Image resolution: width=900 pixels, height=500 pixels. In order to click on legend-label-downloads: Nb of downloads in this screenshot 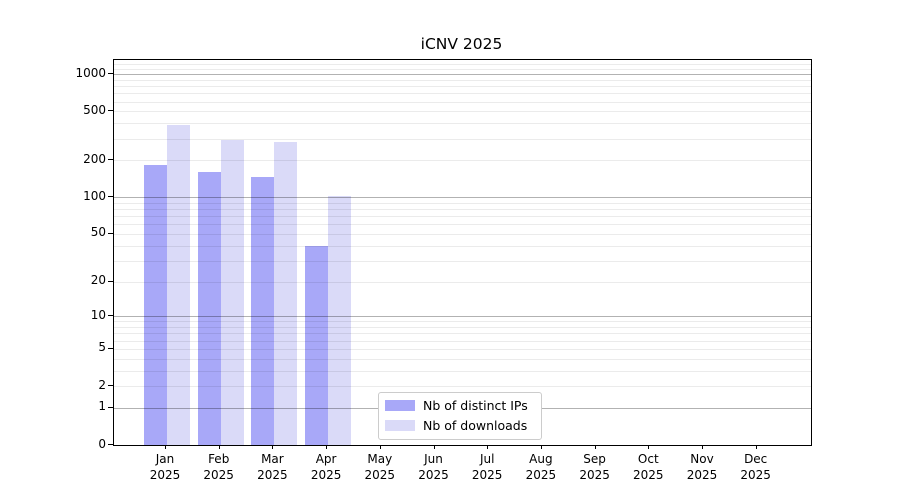, I will do `click(475, 425)`.